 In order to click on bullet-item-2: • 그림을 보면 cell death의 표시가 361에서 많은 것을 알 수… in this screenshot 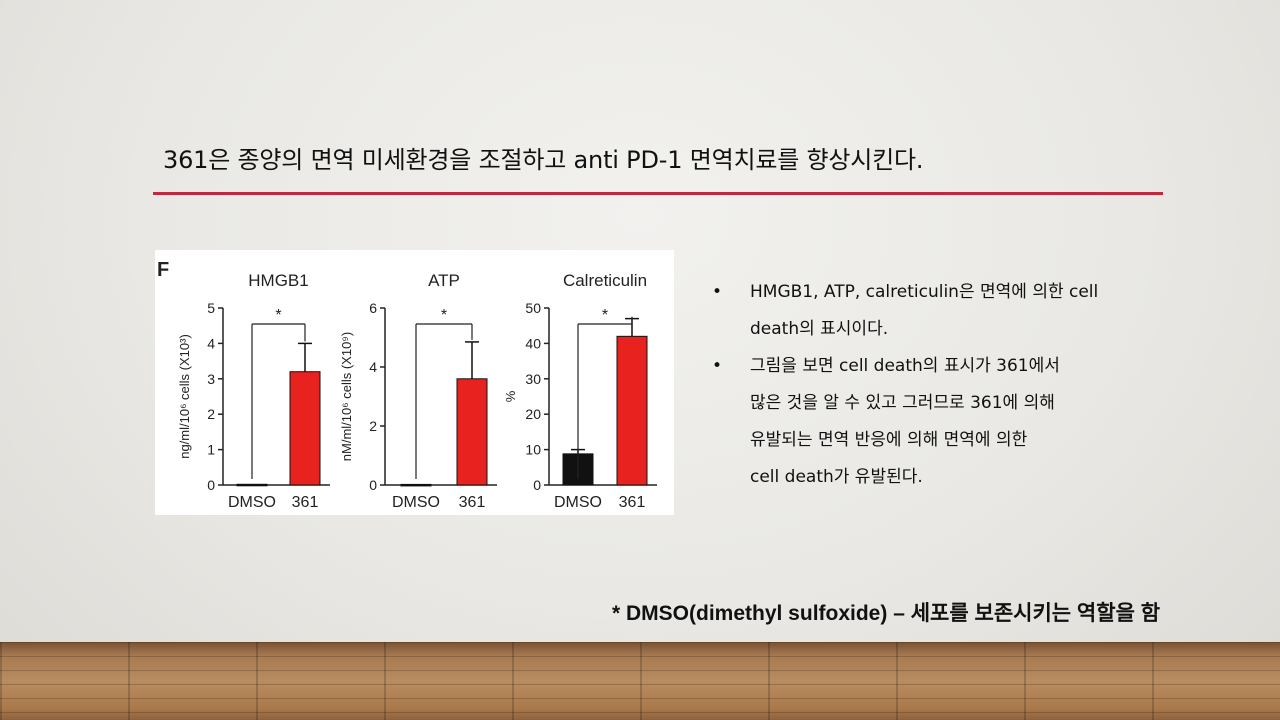, I will do `click(937, 422)`.